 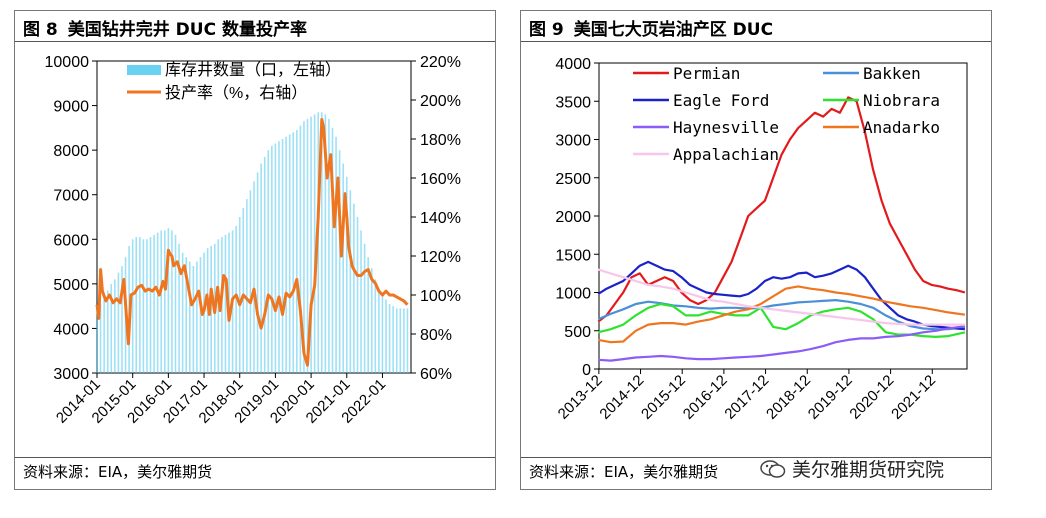 I want to click on left-y-tick-label: 9000, so click(x=71, y=107).